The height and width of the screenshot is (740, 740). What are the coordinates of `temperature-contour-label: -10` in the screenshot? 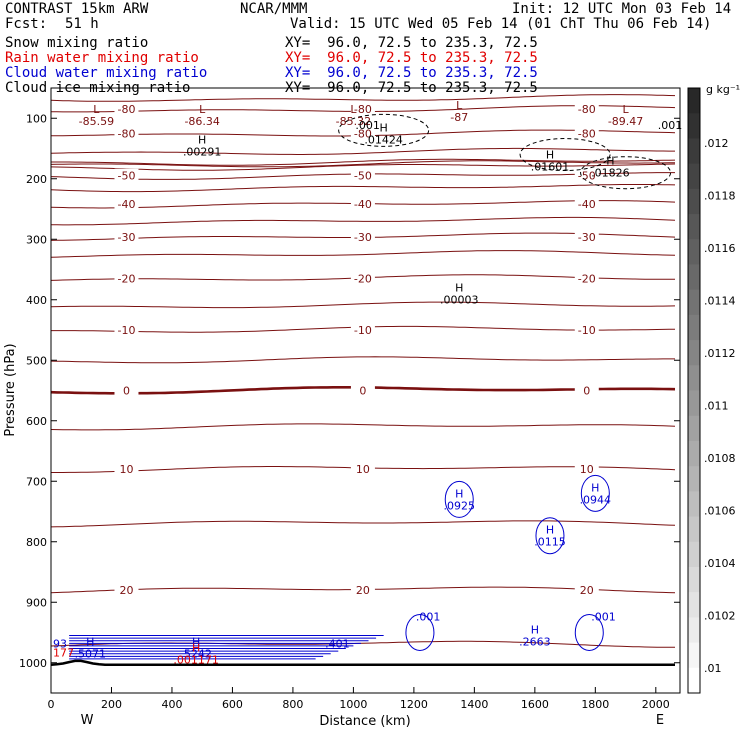 It's located at (587, 330).